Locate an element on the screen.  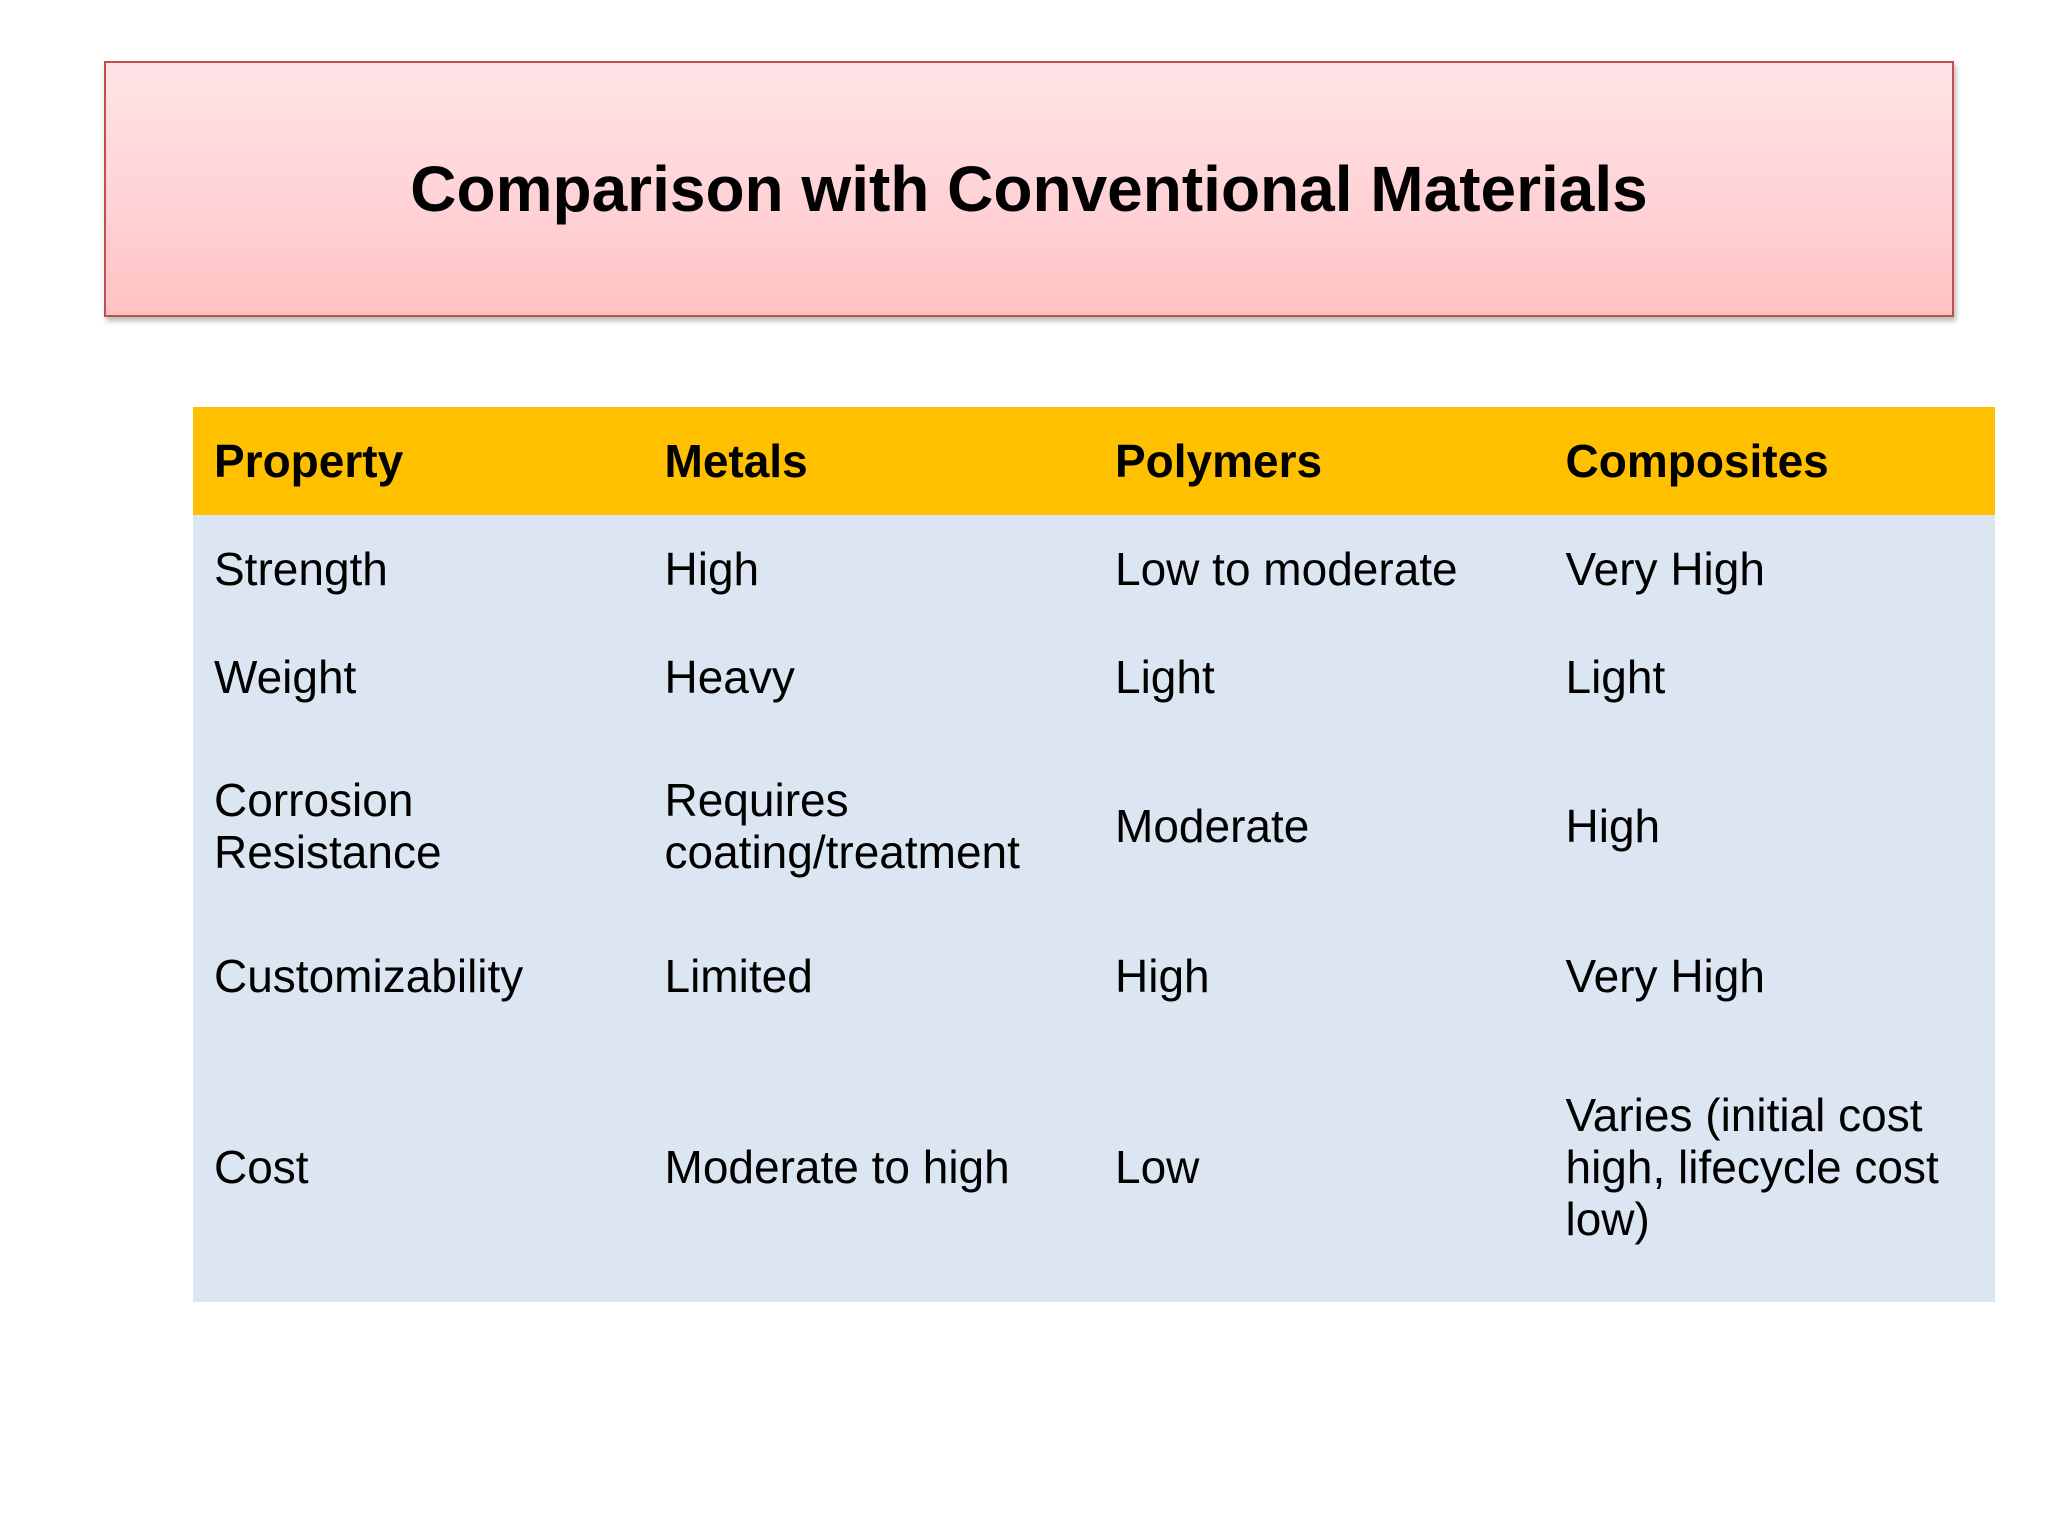
table-row: Customizability Limited High Very High is located at coordinates (1094, 976).